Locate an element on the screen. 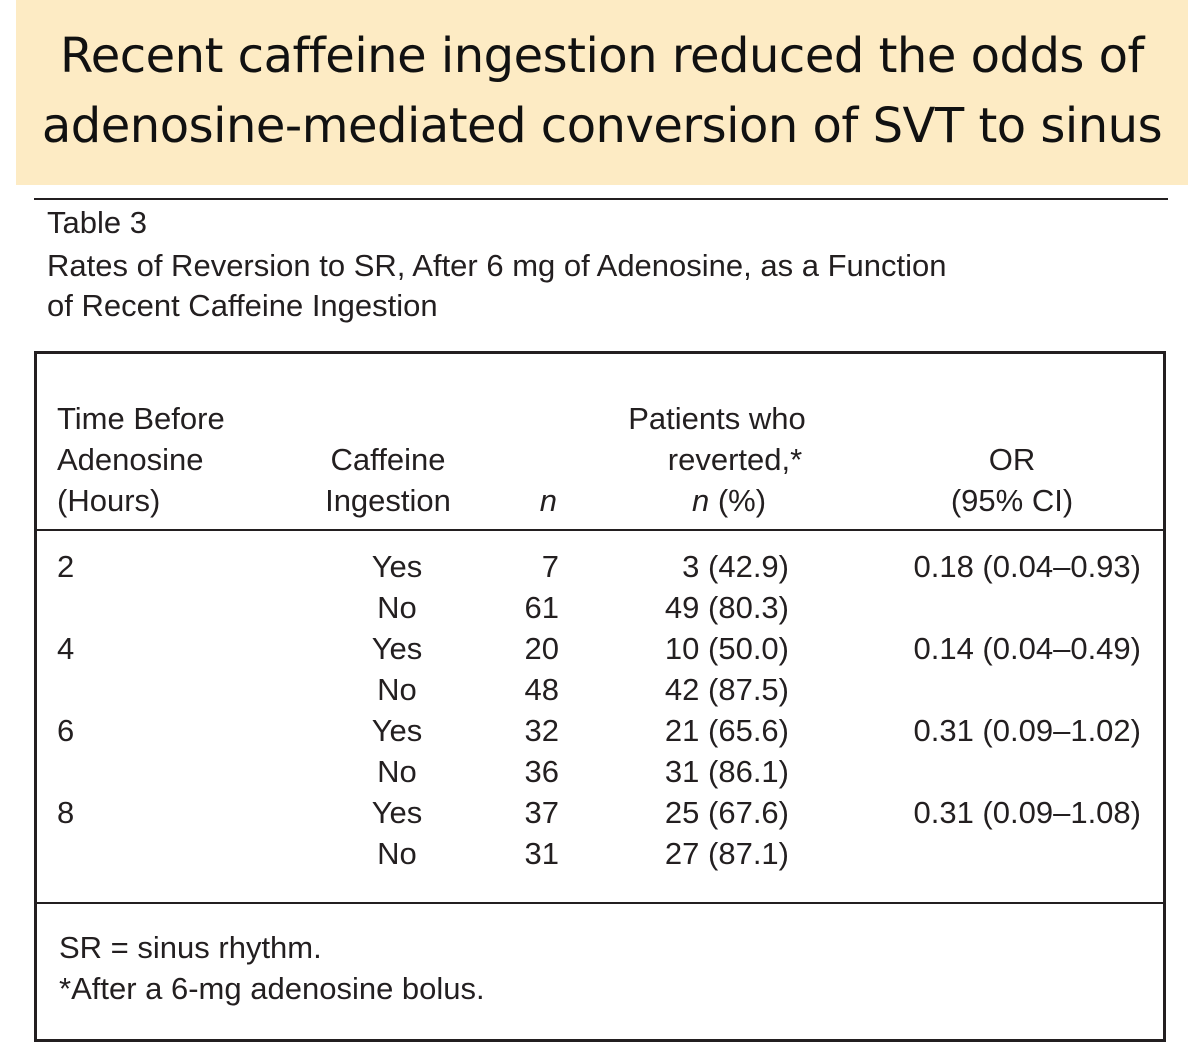  cell-n: 61 is located at coordinates (541, 607).